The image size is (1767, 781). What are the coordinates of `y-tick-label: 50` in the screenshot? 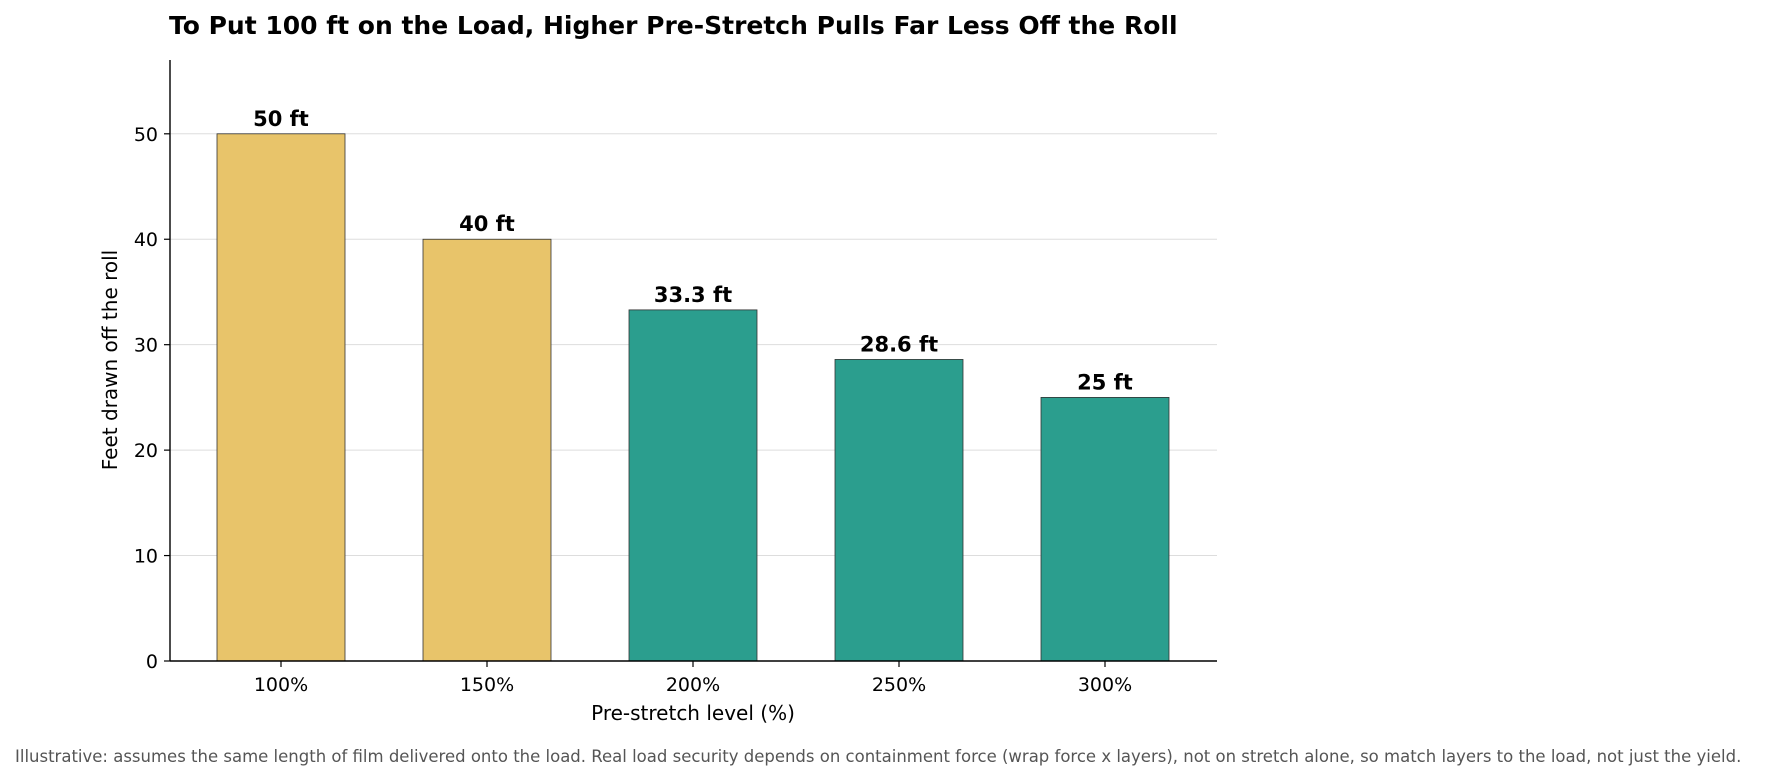 It's located at (146, 135).